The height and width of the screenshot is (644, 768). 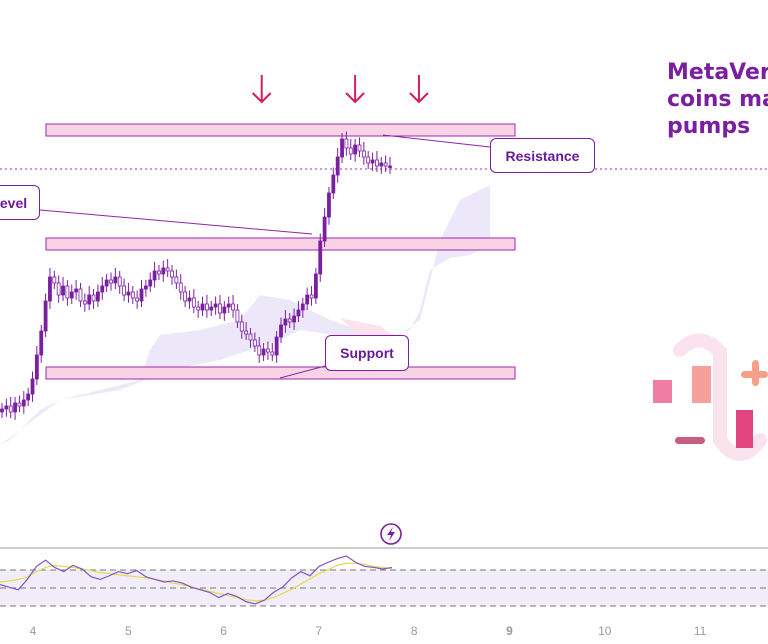 I want to click on resistance-zone, so click(x=280, y=130).